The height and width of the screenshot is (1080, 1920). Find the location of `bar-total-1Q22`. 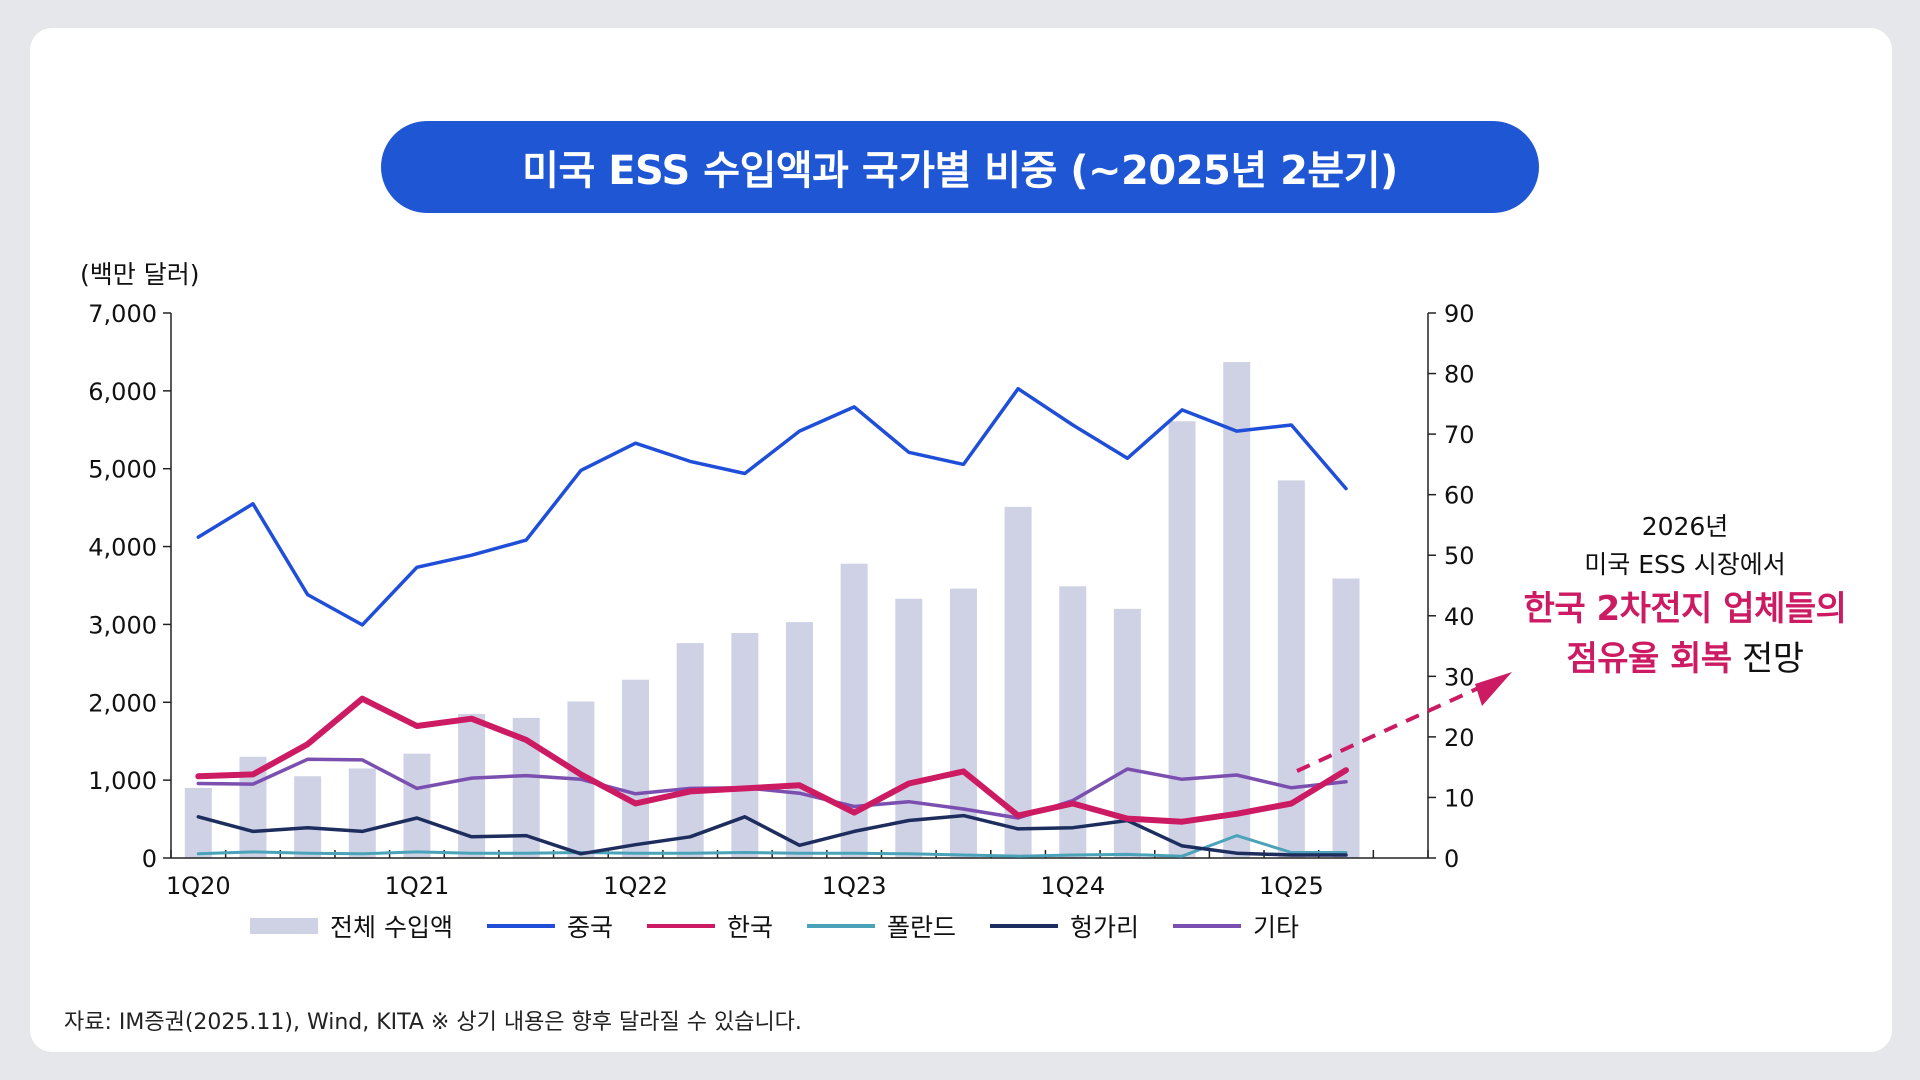

bar-total-1Q22 is located at coordinates (636, 768).